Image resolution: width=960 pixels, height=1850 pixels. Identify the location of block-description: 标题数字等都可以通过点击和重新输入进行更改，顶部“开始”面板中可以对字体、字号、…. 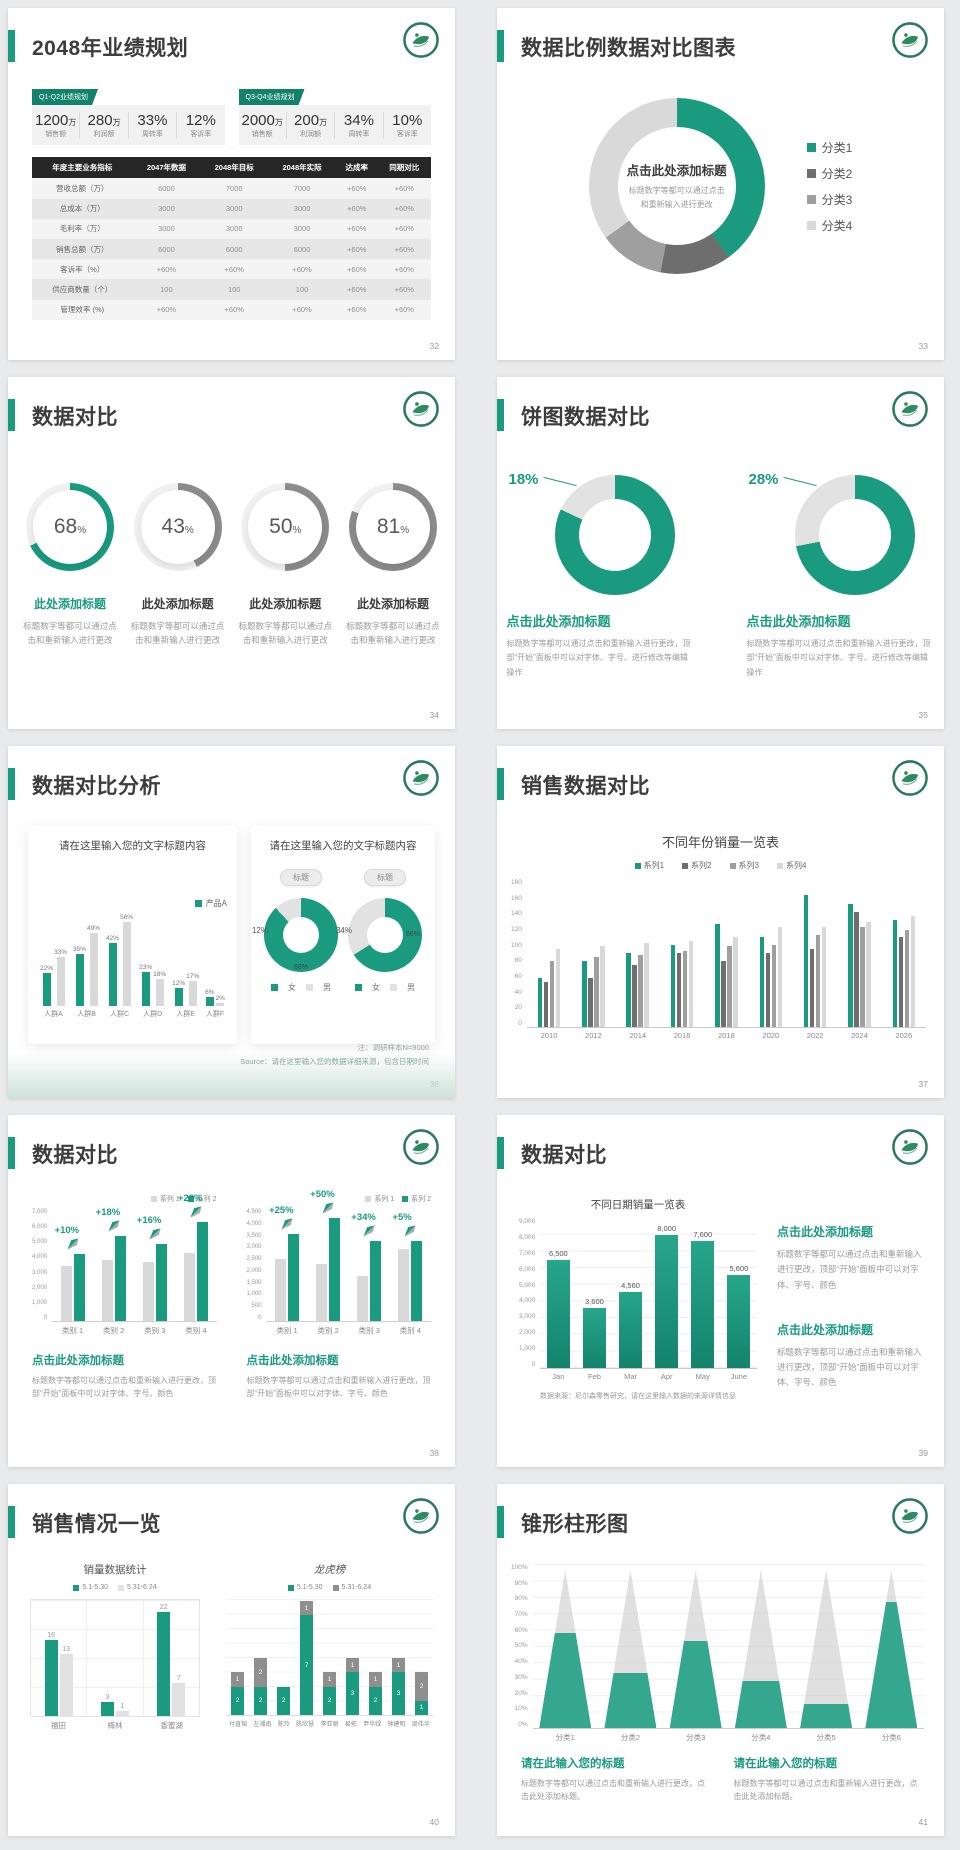
(598, 658).